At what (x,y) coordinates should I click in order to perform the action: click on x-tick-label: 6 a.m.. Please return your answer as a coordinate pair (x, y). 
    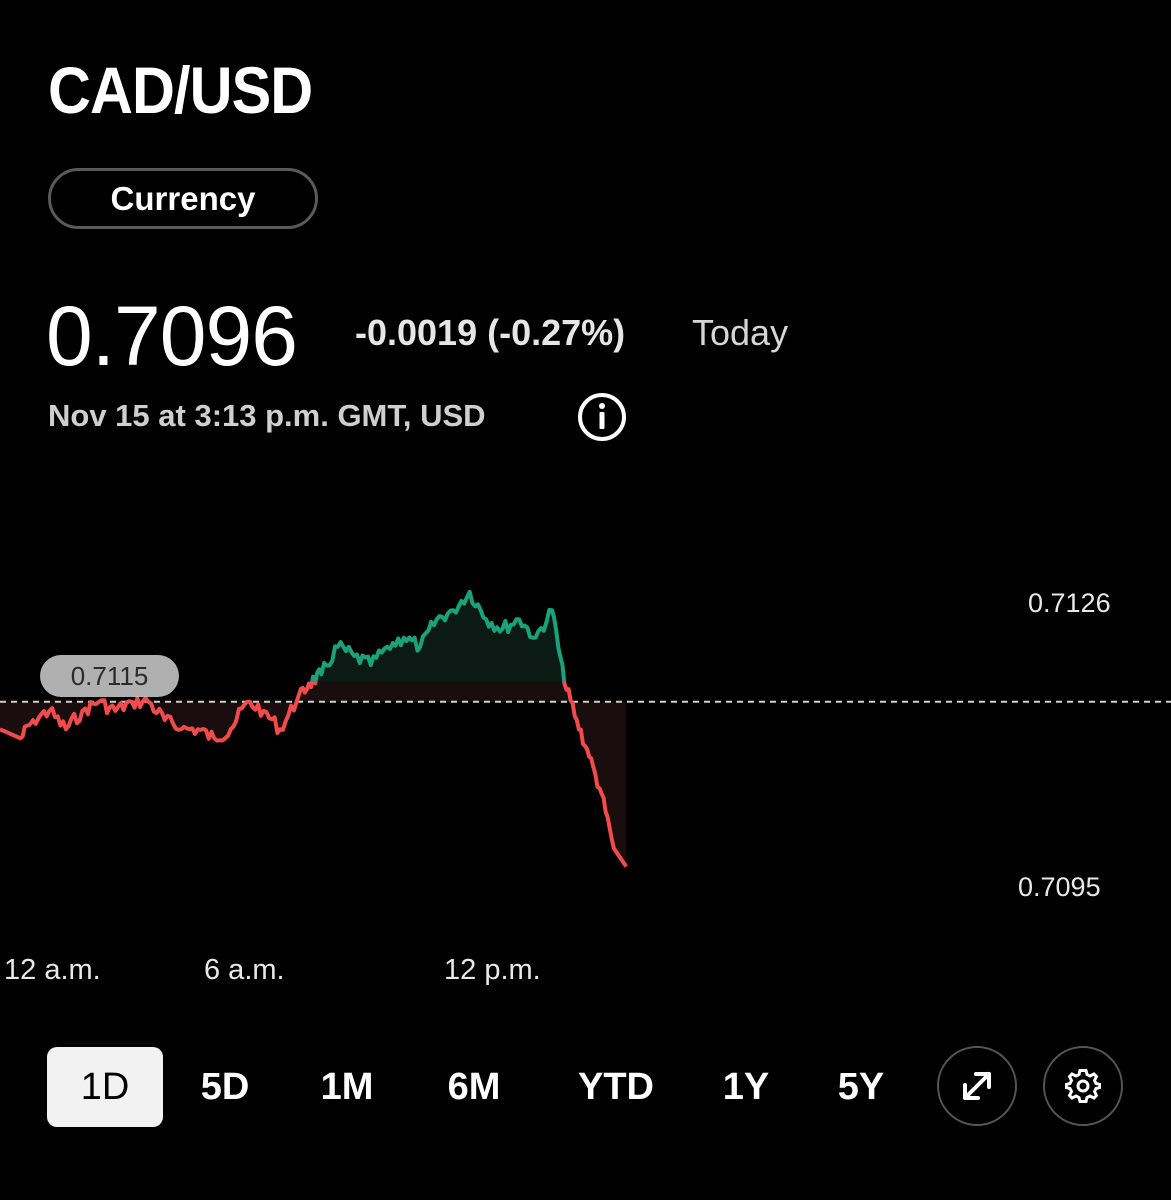
    Looking at the image, I should click on (244, 970).